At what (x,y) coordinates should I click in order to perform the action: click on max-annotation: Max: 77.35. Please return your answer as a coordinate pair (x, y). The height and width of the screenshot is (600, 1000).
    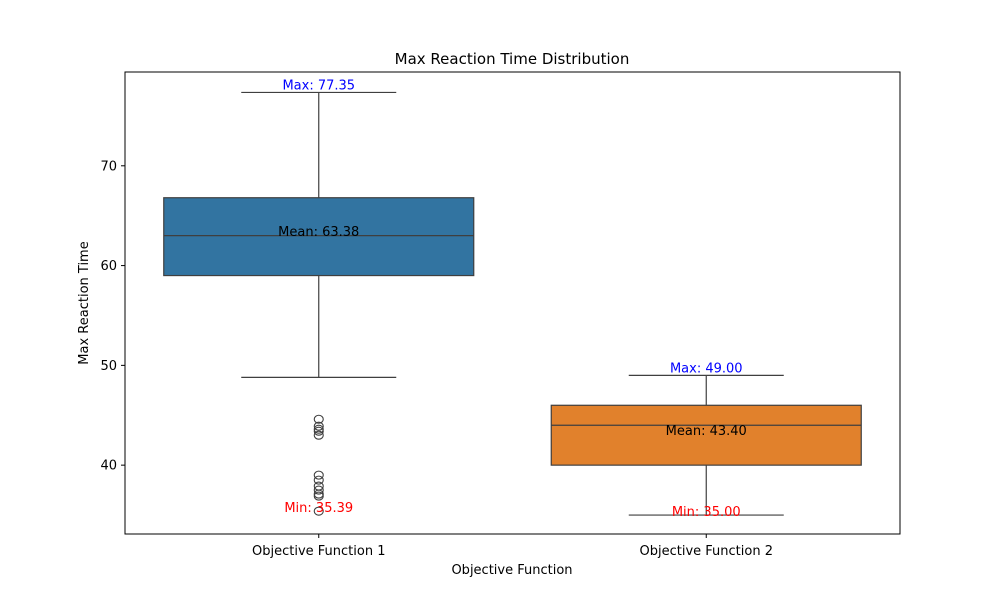
    Looking at the image, I should click on (318, 85).